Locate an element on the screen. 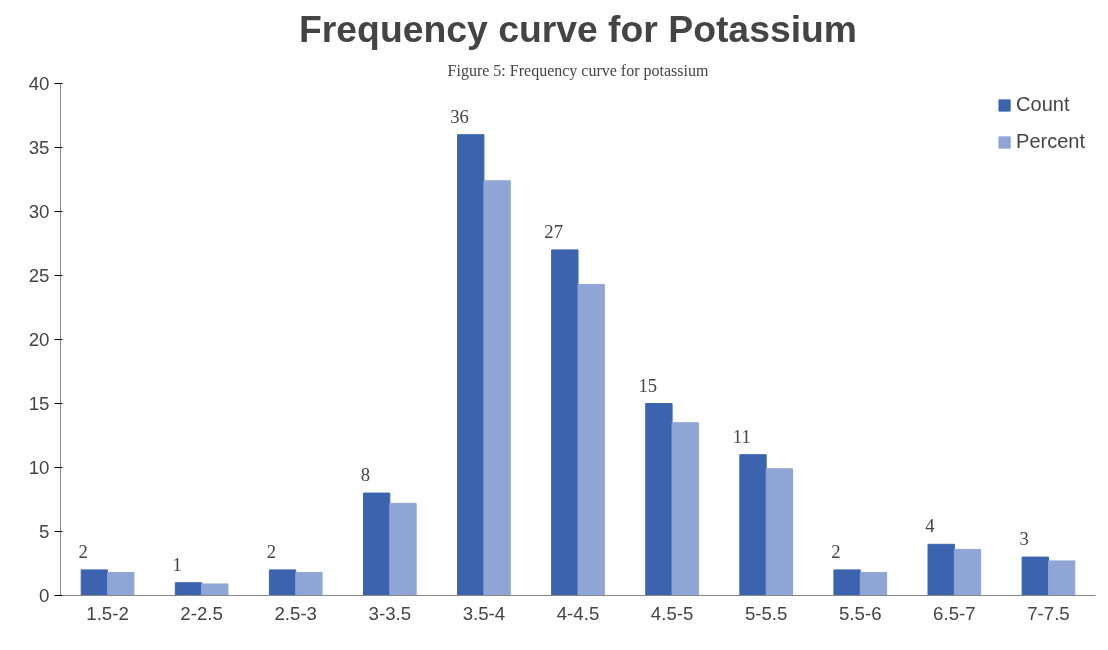  x-tick-label: 1.5-2 is located at coordinates (107, 613).